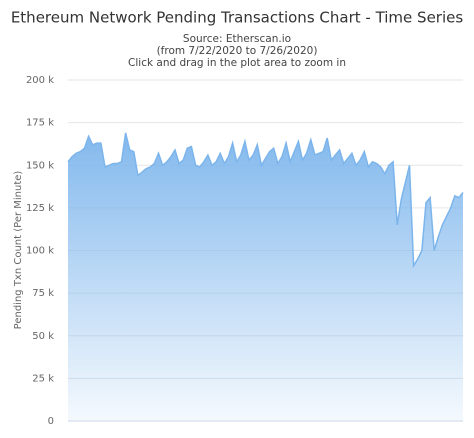 The height and width of the screenshot is (438, 474). I want to click on subtitle: (from 7/22/2020 to 7/26/2020), so click(237, 51).